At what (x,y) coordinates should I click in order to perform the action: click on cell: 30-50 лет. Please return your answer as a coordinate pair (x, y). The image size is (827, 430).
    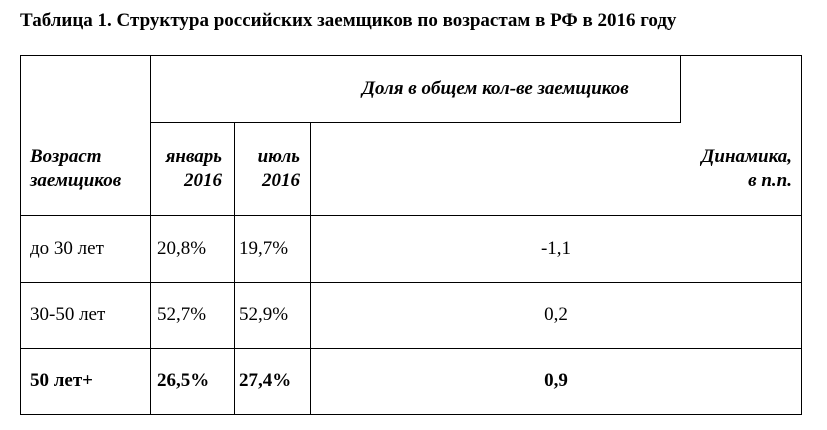
    Looking at the image, I should click on (68, 314).